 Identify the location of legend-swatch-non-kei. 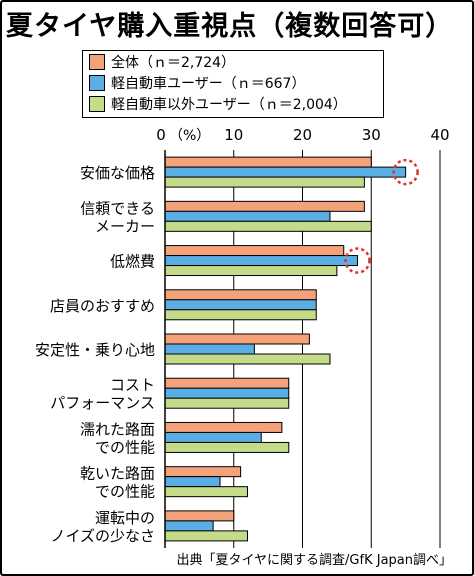
(97, 104).